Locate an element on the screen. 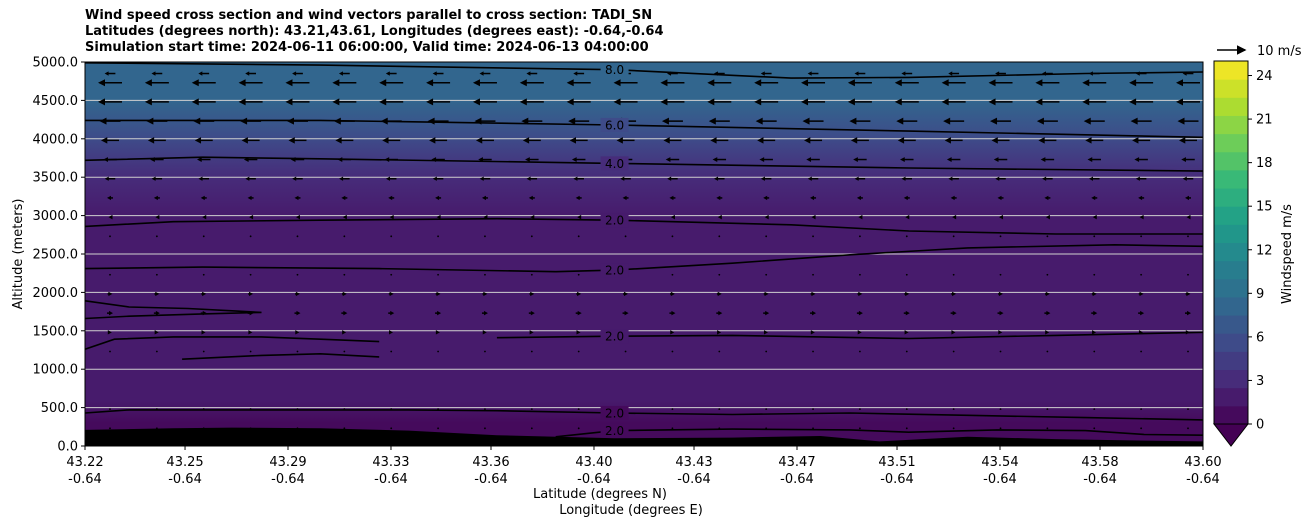 The width and height of the screenshot is (1304, 526). y-tick-label: 1500.0 is located at coordinates (56, 331).